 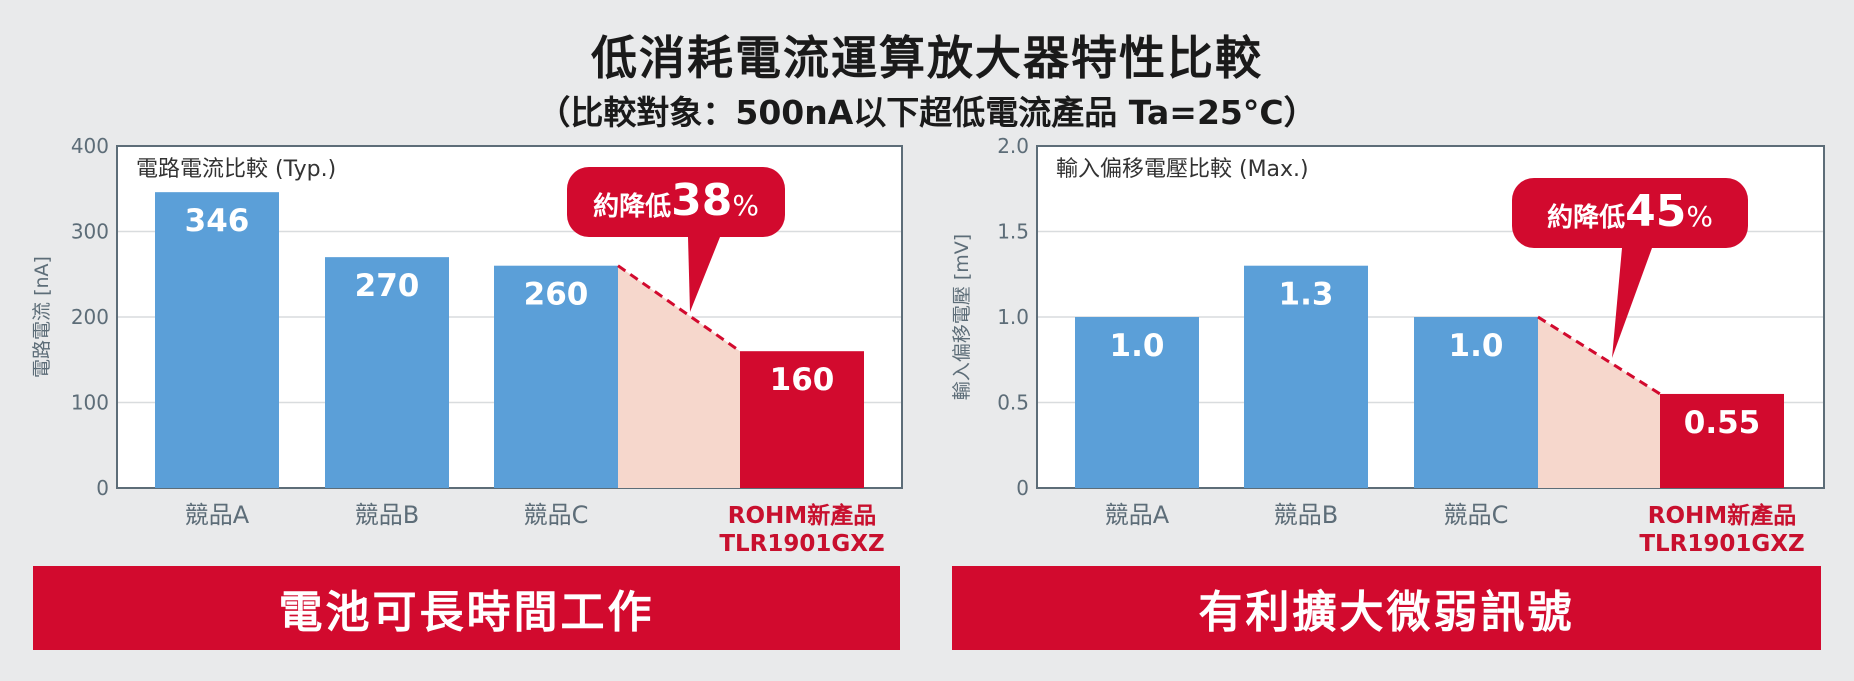 I want to click on chart1-callout-text: 約降低38%, so click(x=676, y=200).